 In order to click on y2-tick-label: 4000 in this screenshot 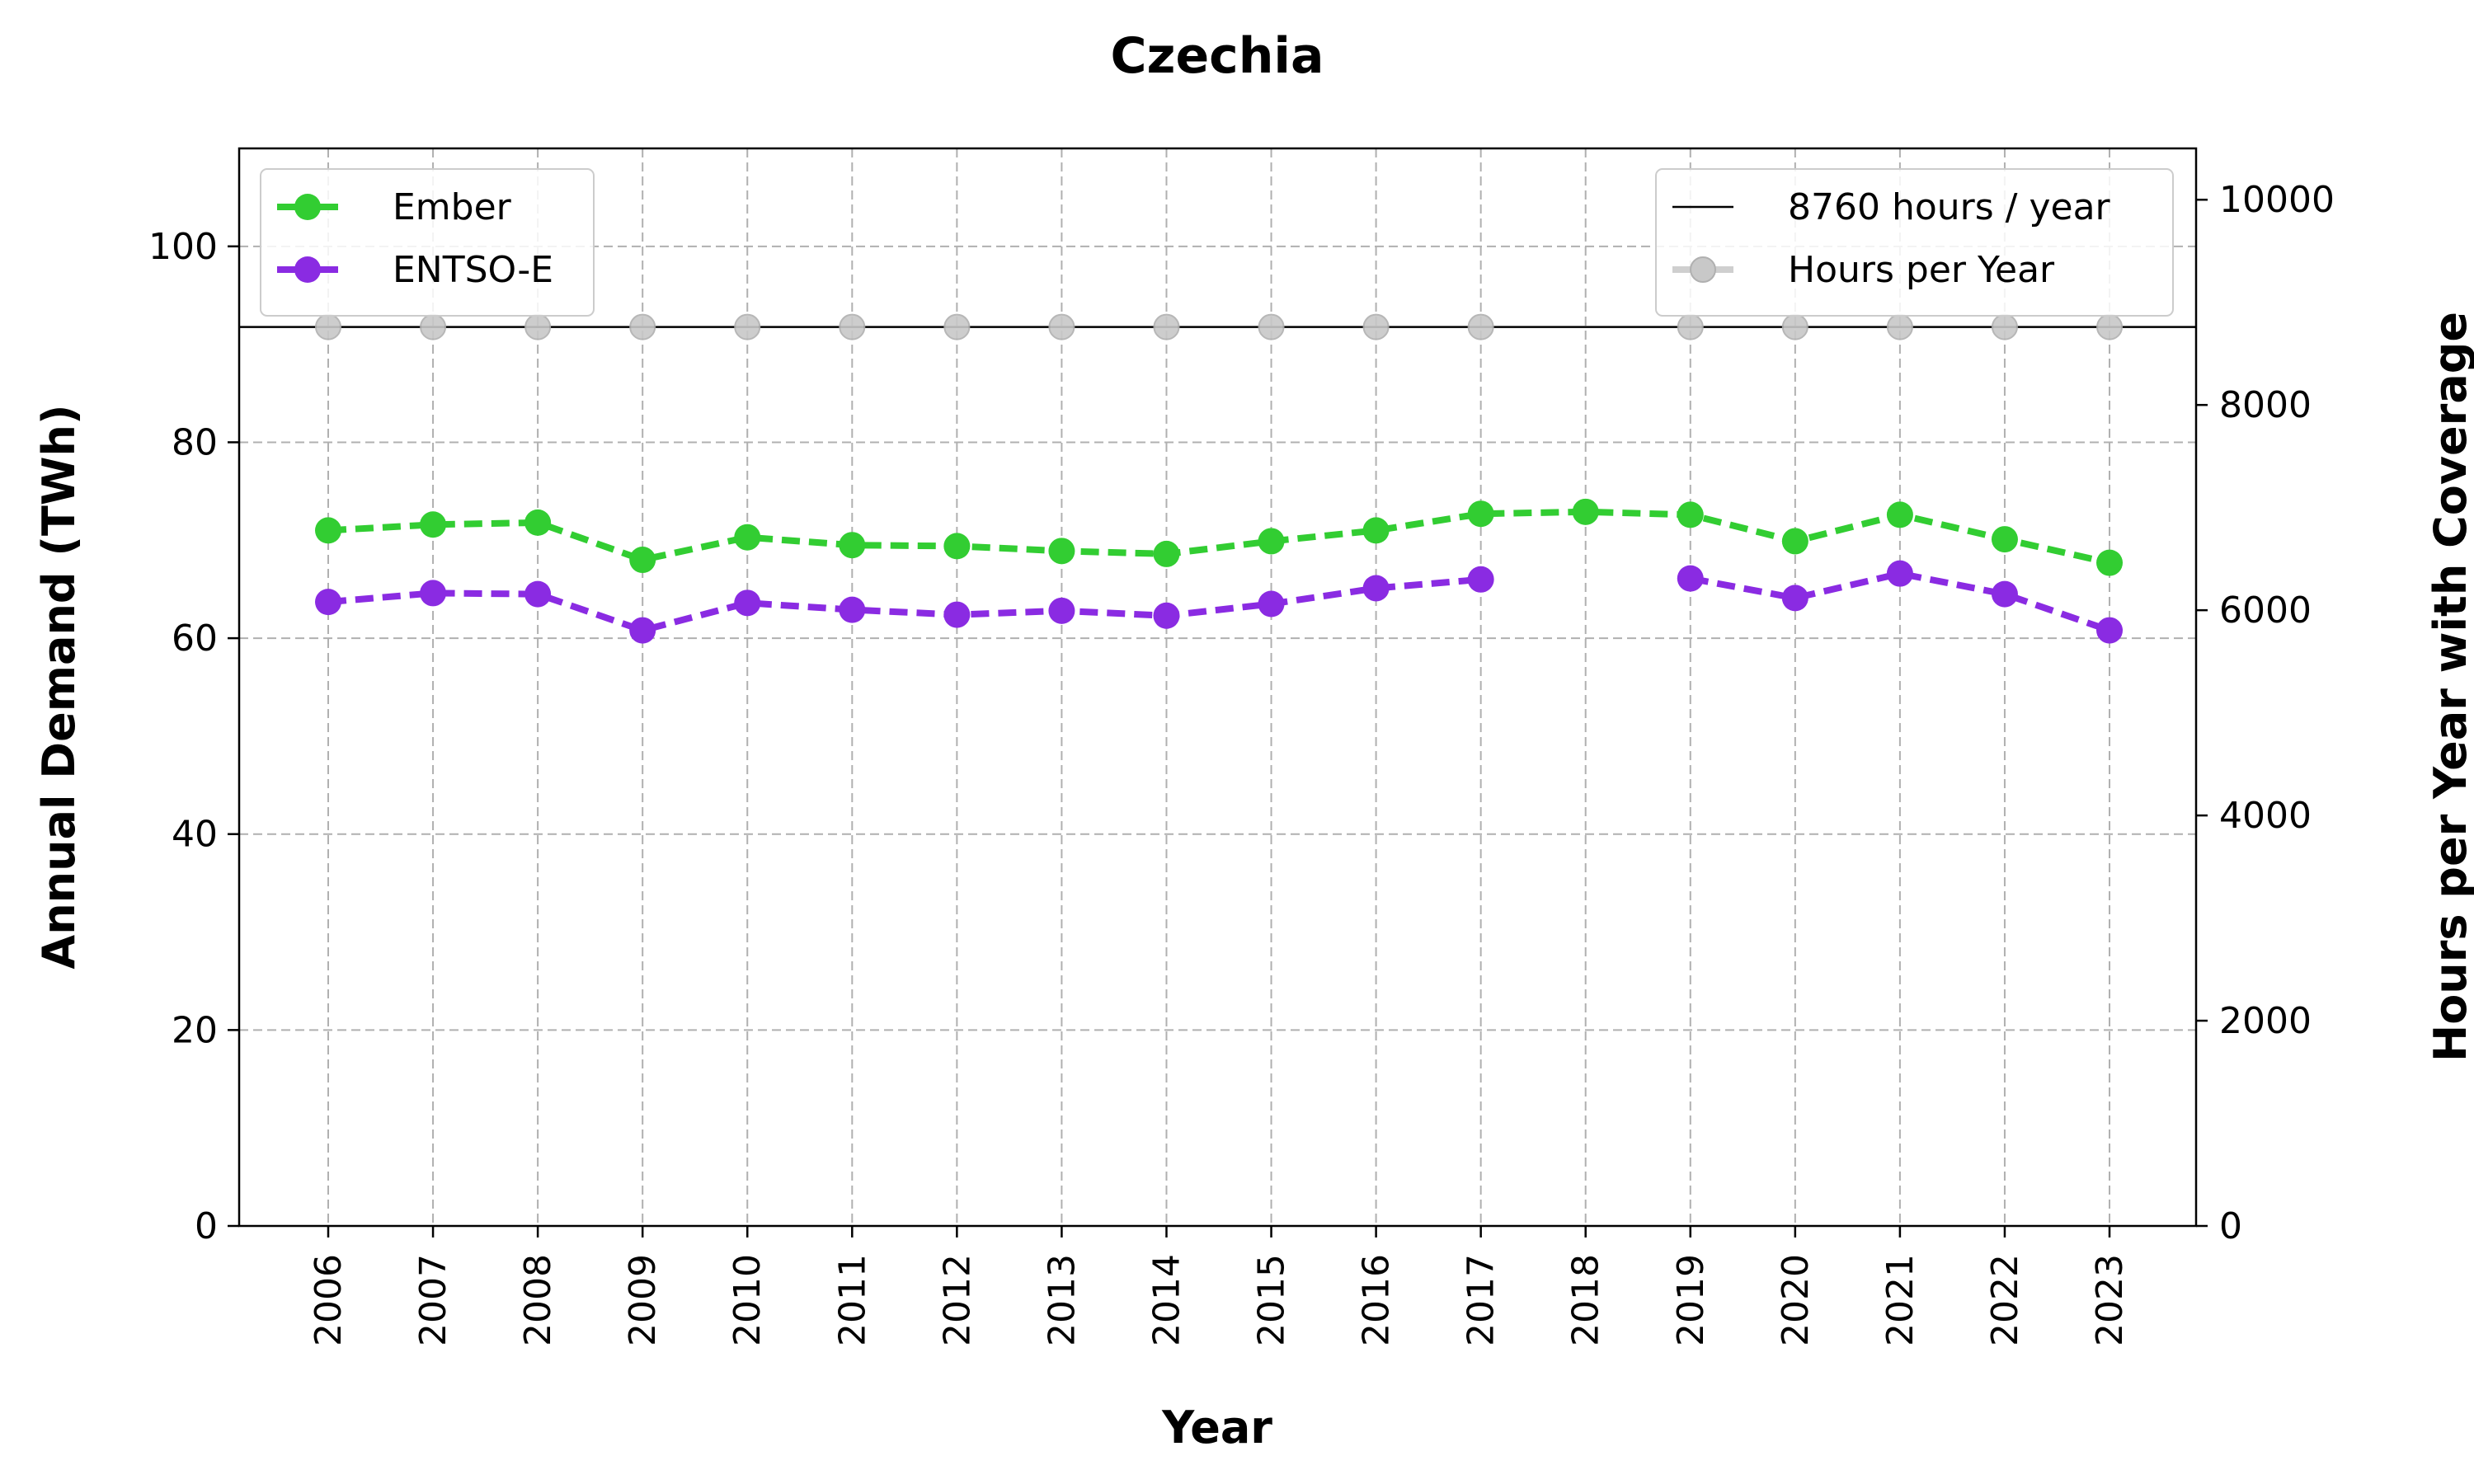, I will do `click(2265, 816)`.